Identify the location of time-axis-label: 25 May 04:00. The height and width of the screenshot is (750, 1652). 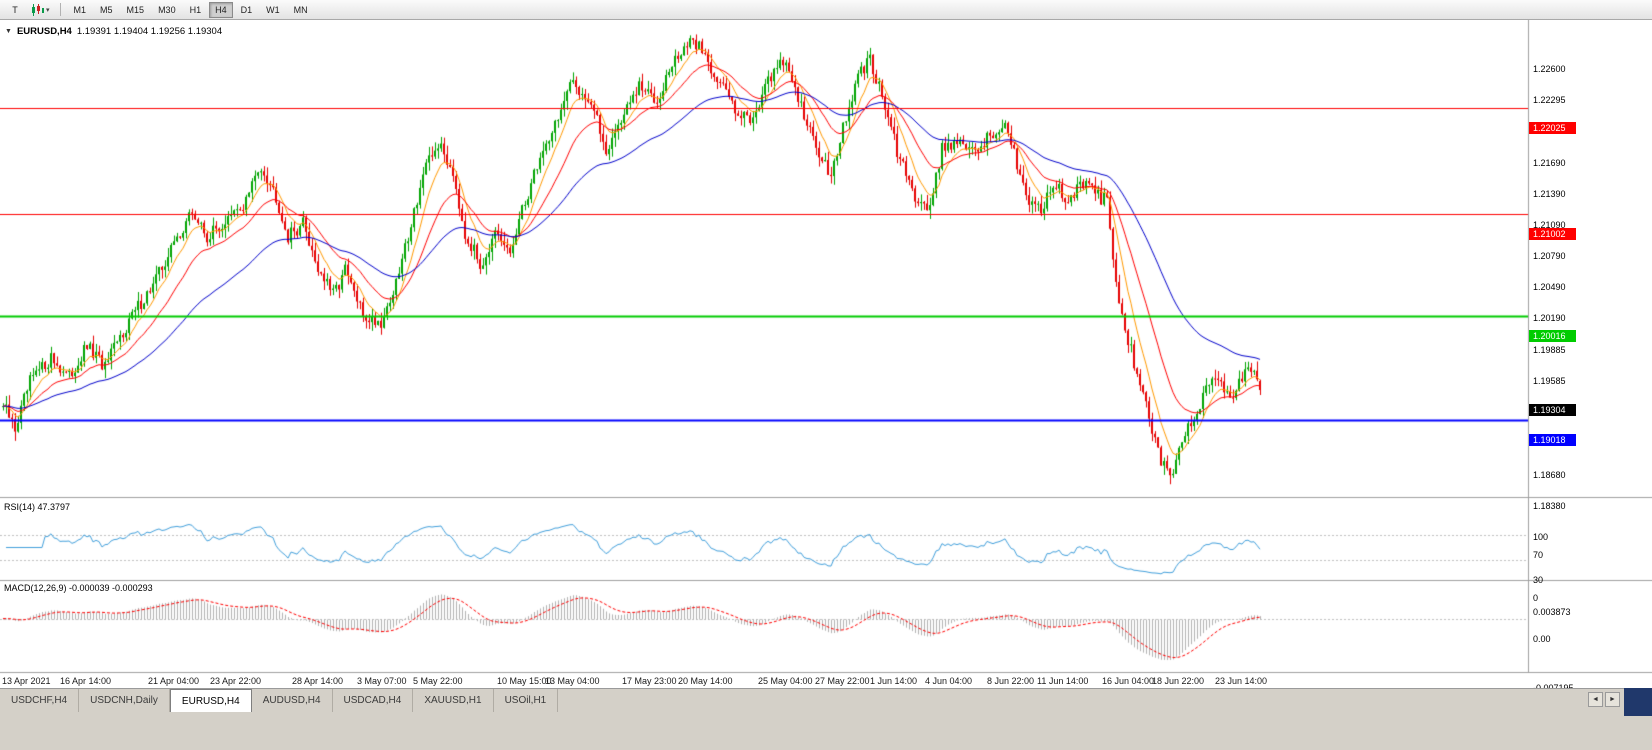
(785, 681).